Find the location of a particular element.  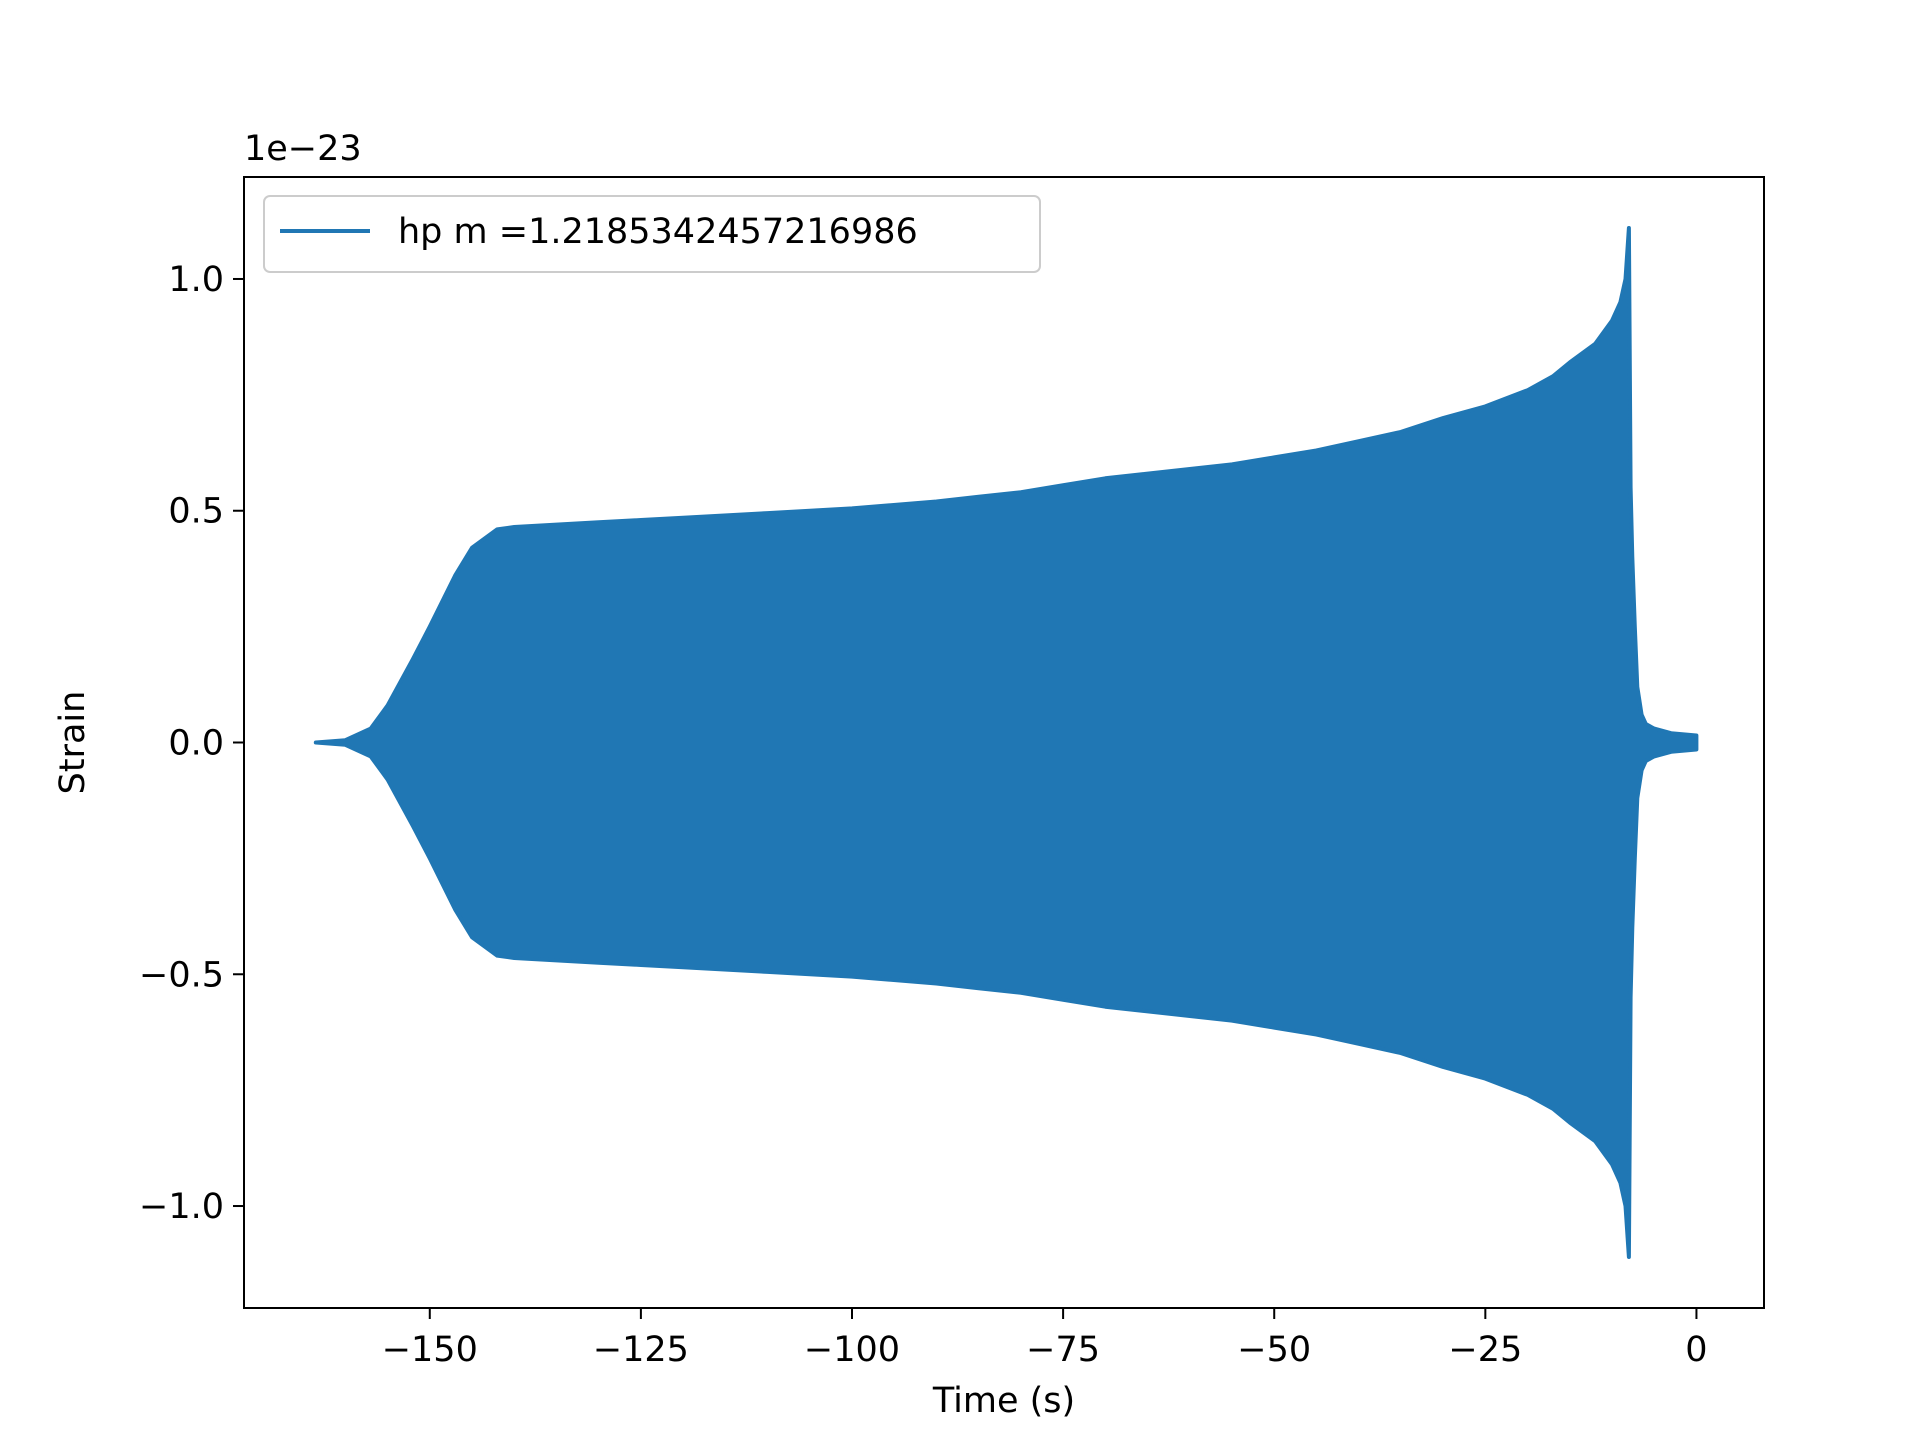

y-tick-label: −0.5 is located at coordinates (181, 975).